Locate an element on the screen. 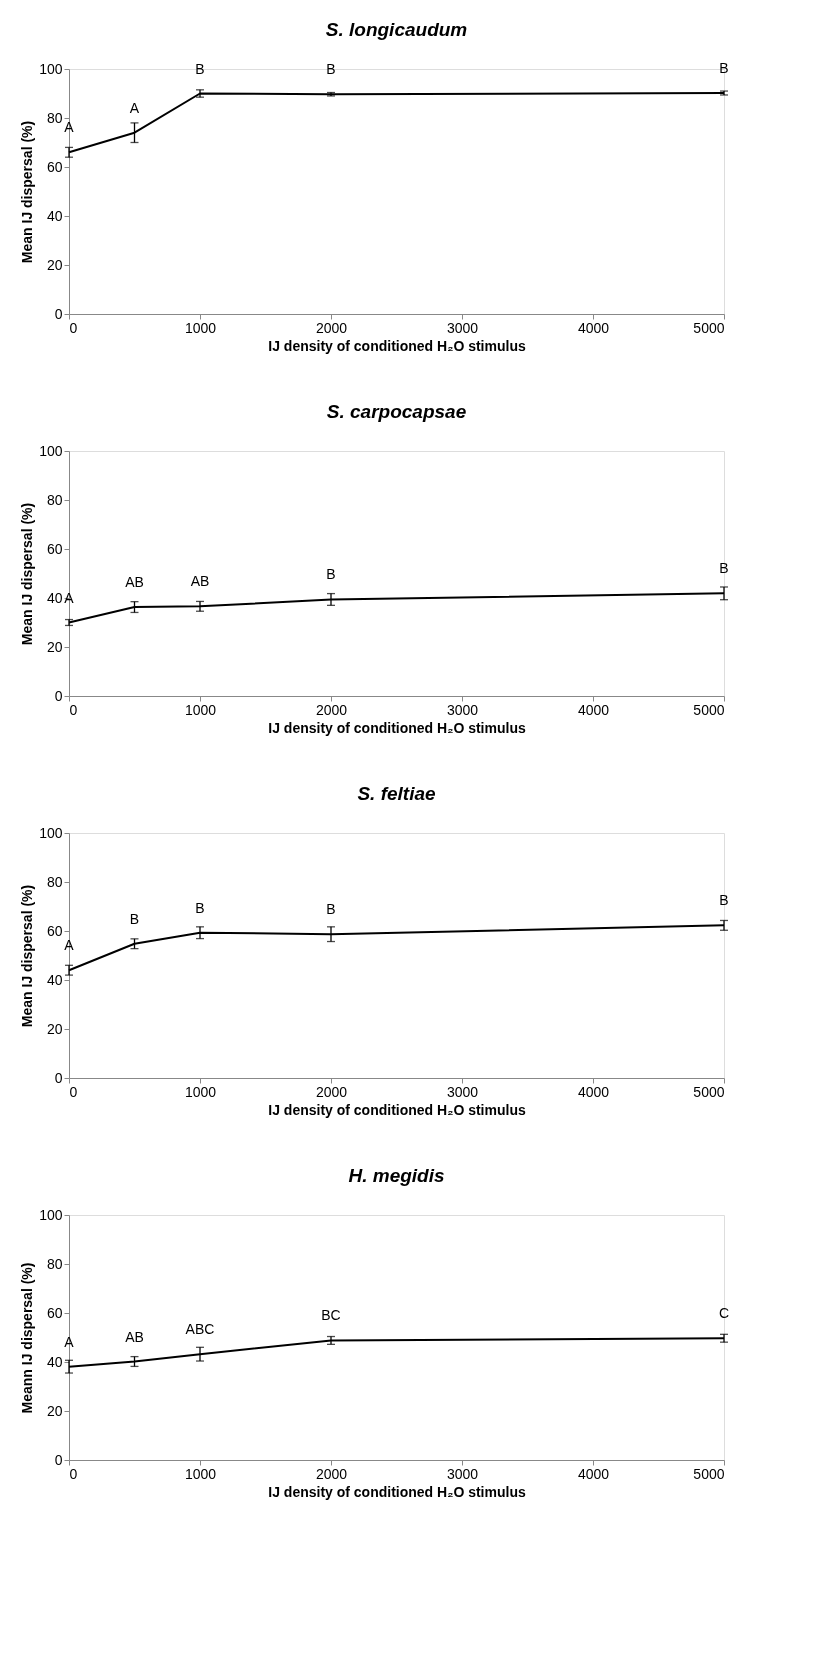 The width and height of the screenshot is (819, 1664). chart-title: H. megidis is located at coordinates (396, 1175).